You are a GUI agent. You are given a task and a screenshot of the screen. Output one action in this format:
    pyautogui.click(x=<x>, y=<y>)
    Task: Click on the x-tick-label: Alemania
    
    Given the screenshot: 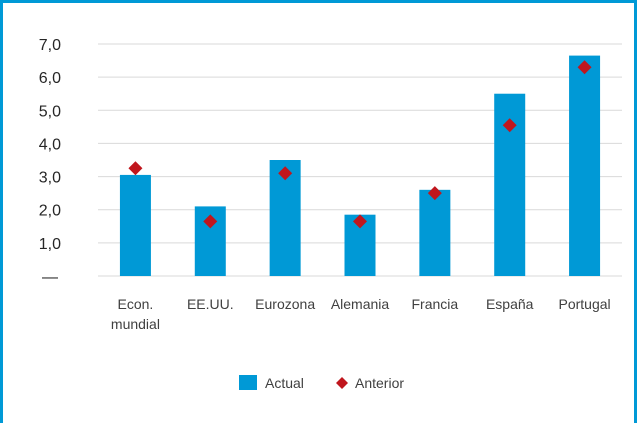 What is the action you would take?
    pyautogui.click(x=360, y=304)
    